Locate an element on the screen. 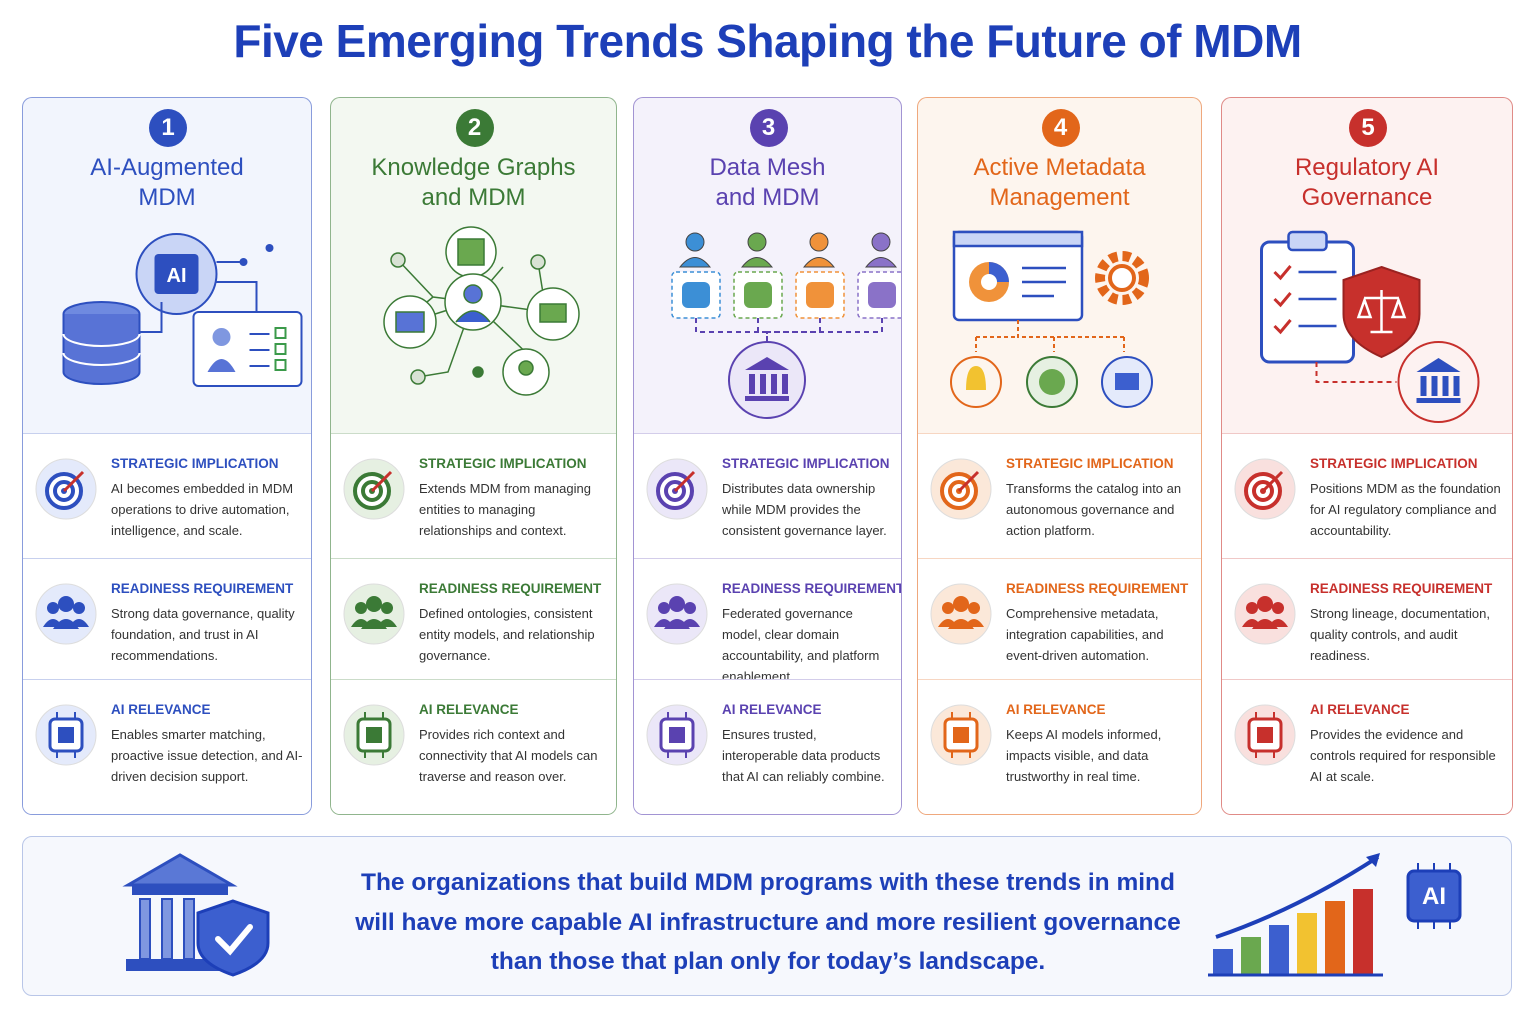 This screenshot has width=1535, height=1024. trend-number: 1 is located at coordinates (168, 128).